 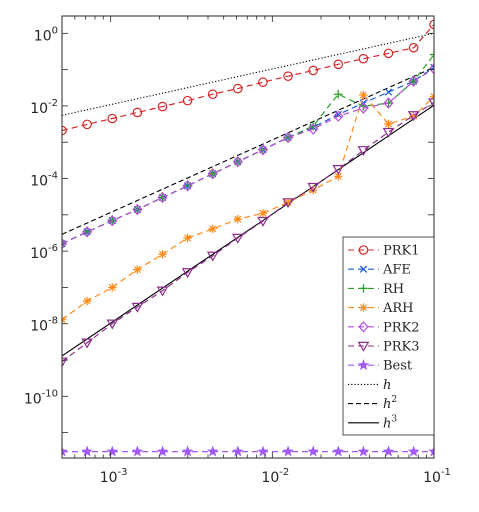 What do you see at coordinates (388, 336) in the screenshot?
I see `legend: PRK1 AFE RH ARH PRK2 PRK3 Best h h2 h3` at bounding box center [388, 336].